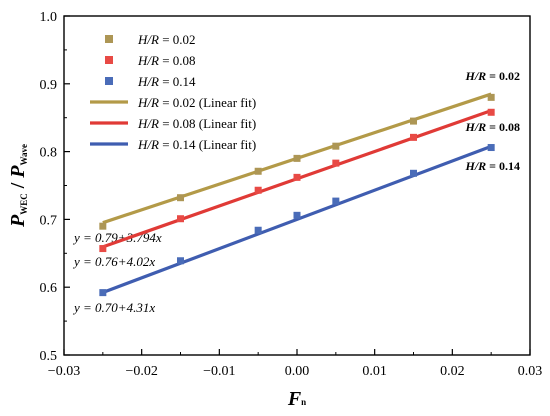  What do you see at coordinates (492, 76) in the screenshot?
I see `series-end-label: H/R = 0.02` at bounding box center [492, 76].